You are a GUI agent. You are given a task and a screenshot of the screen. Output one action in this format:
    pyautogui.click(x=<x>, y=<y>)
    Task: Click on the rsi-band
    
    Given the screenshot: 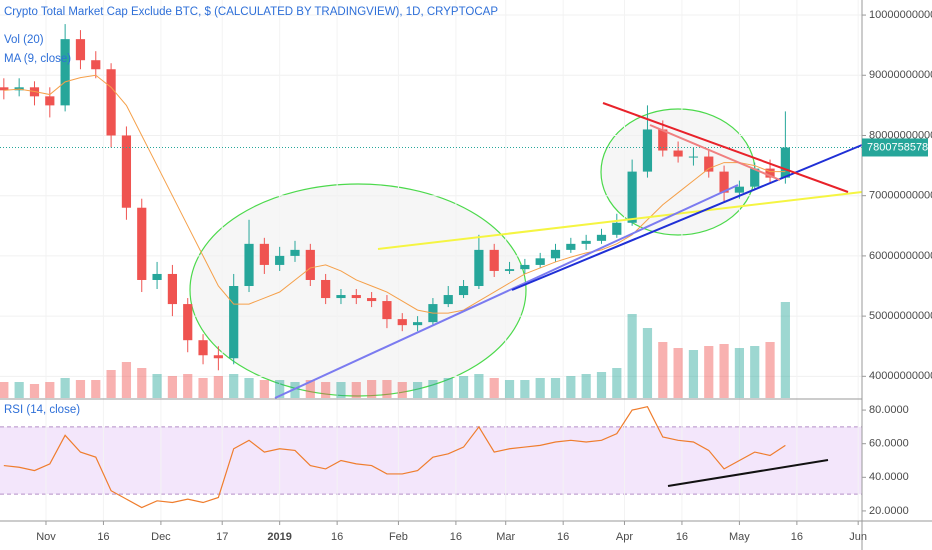 What is the action you would take?
    pyautogui.click(x=431, y=460)
    